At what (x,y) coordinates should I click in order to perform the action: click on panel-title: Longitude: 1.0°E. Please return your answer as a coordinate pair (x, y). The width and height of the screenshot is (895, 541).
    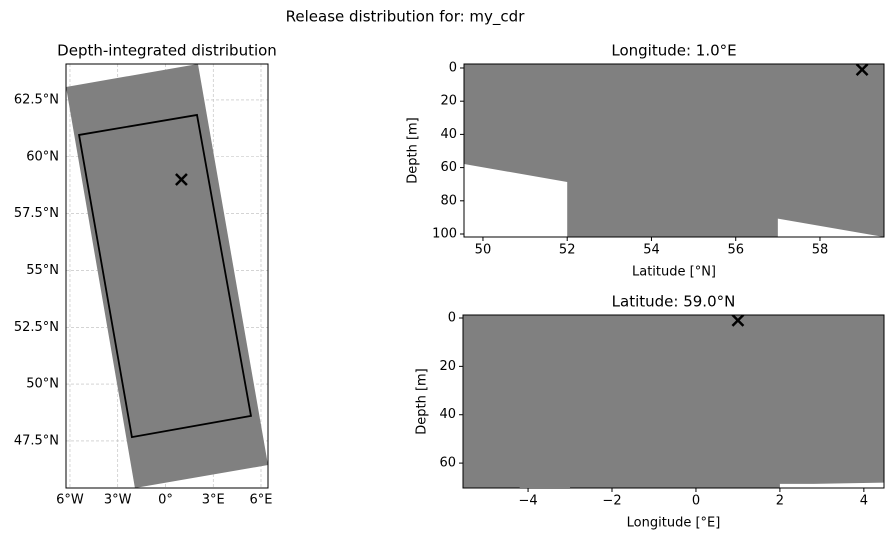
    Looking at the image, I should click on (673, 51).